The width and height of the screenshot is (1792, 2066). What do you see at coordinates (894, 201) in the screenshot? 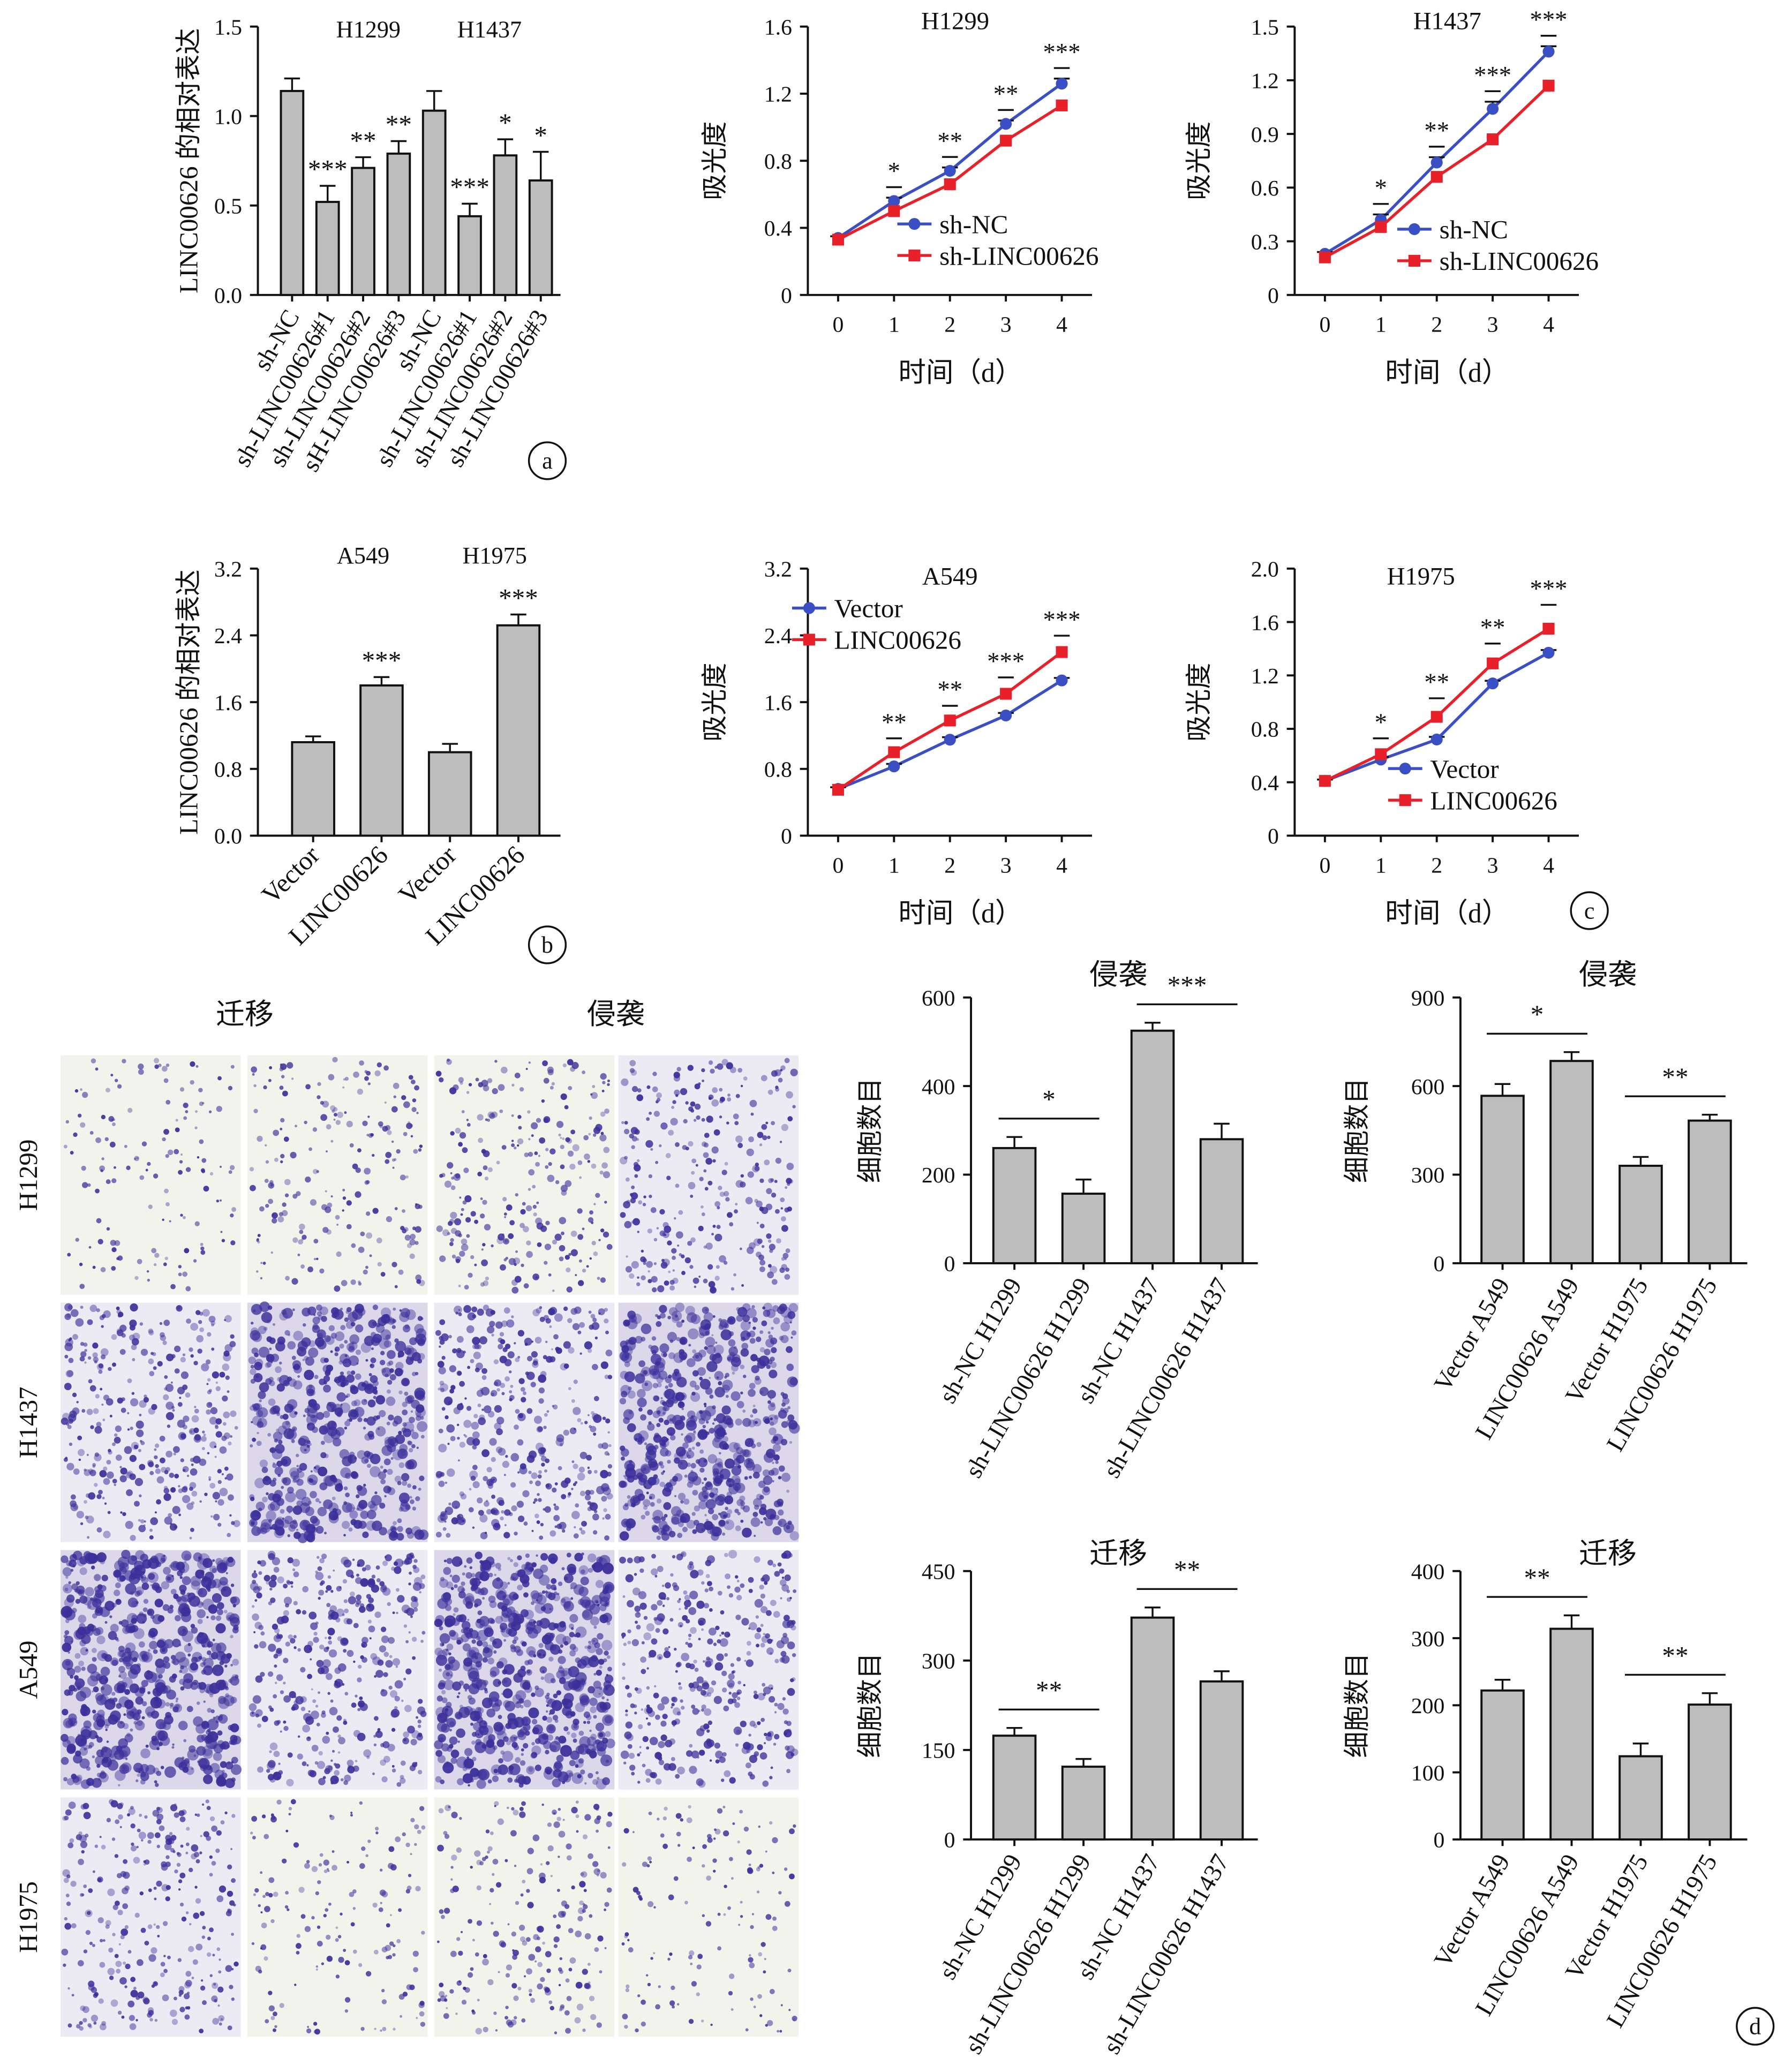
I see `data-point` at bounding box center [894, 201].